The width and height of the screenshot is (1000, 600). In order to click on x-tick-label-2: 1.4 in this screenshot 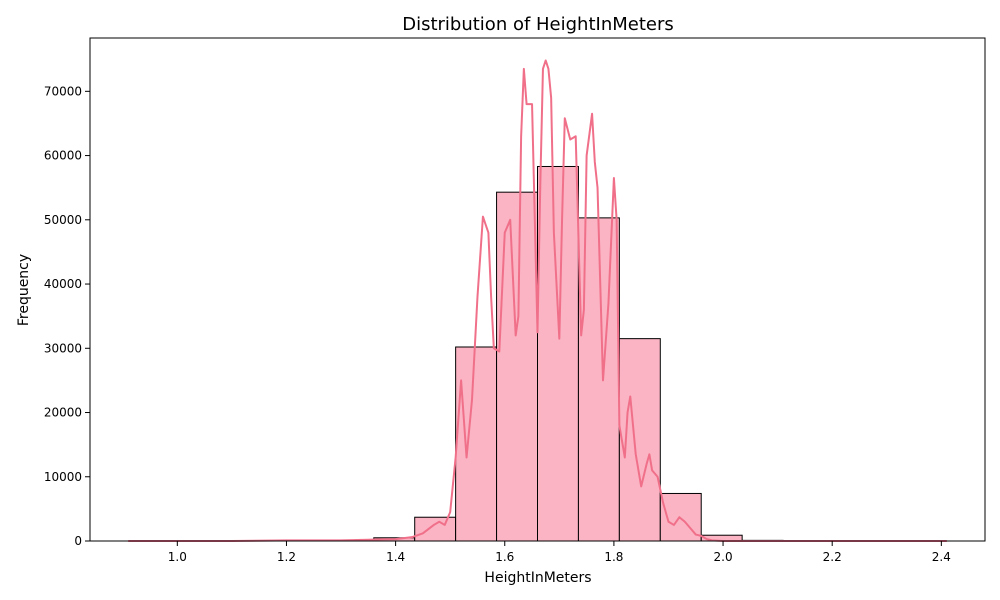, I will do `click(395, 557)`.